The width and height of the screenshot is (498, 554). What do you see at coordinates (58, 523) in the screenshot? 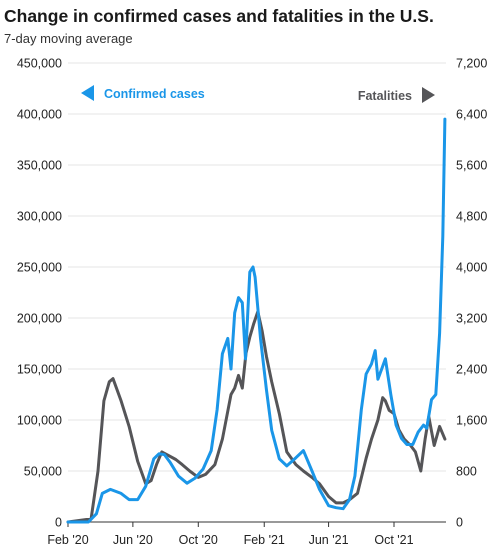
I see `left-tick-label: 0` at bounding box center [58, 523].